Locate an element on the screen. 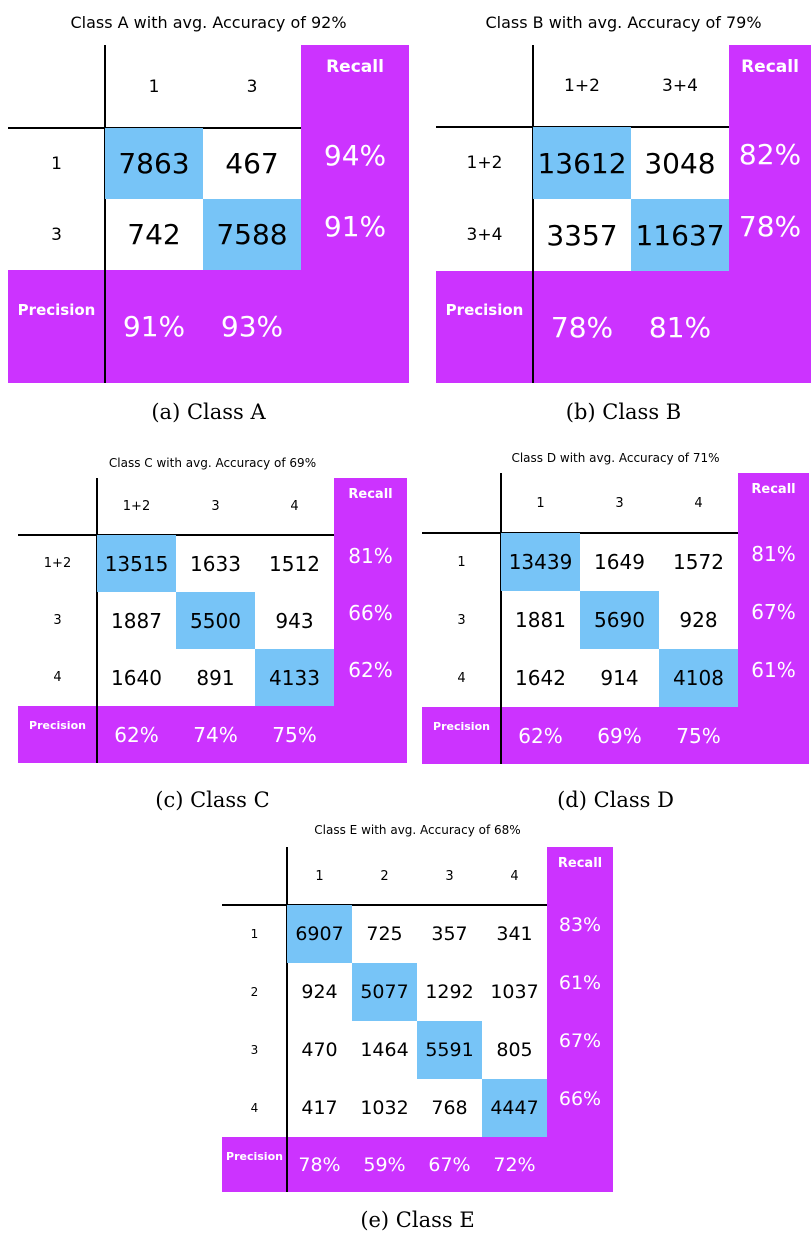 Image resolution: width=811 pixels, height=1237 pixels. matrix-cell: 357 is located at coordinates (449, 934).